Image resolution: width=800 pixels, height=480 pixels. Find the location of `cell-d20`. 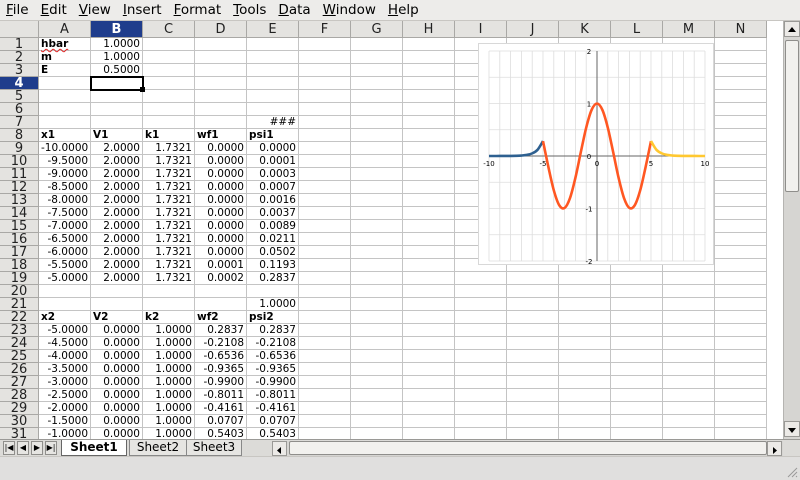

cell-d20 is located at coordinates (221, 291).